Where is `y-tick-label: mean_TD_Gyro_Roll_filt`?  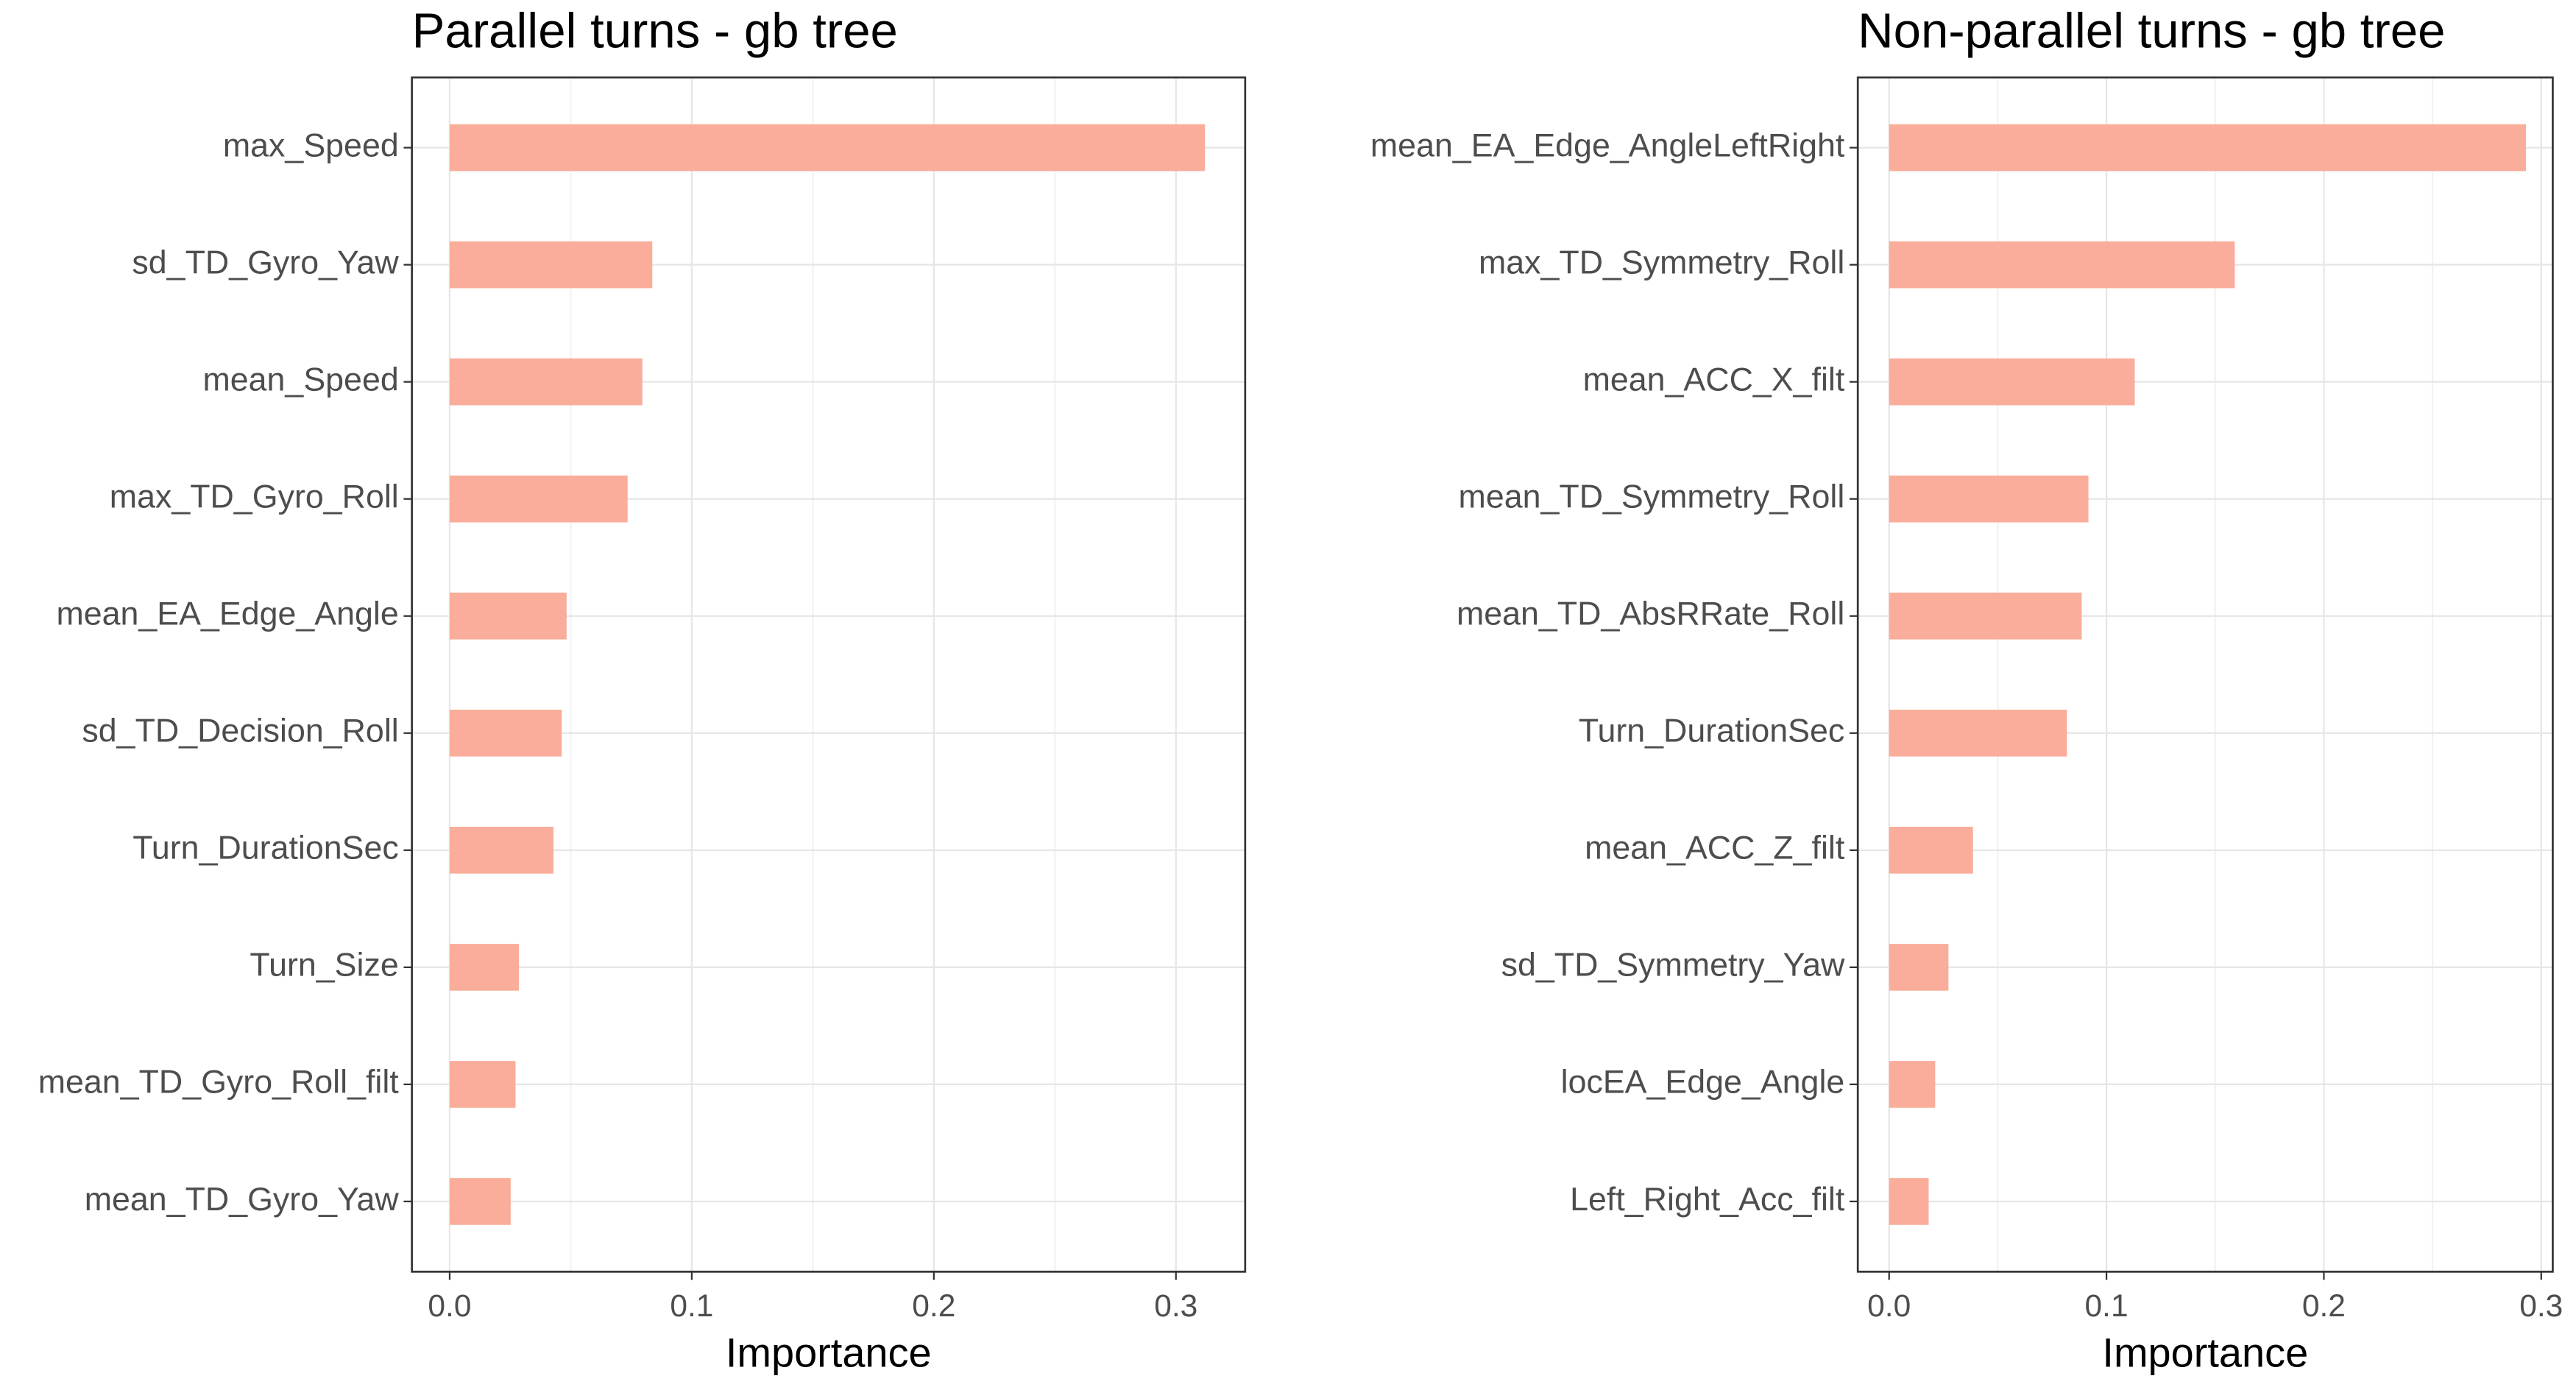
y-tick-label: mean_TD_Gyro_Roll_filt is located at coordinates (219, 1082).